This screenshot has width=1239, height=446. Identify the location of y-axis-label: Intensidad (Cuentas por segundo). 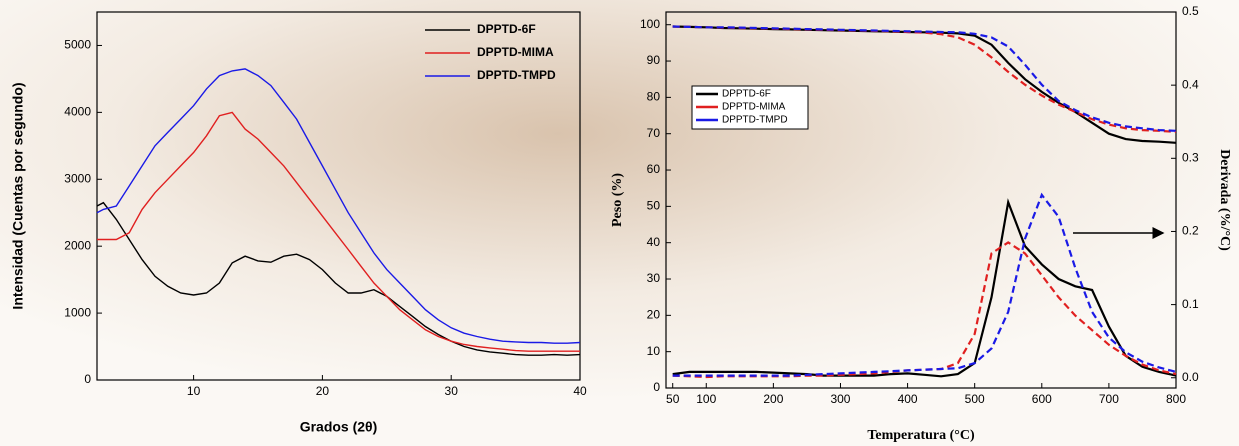
(18, 195).